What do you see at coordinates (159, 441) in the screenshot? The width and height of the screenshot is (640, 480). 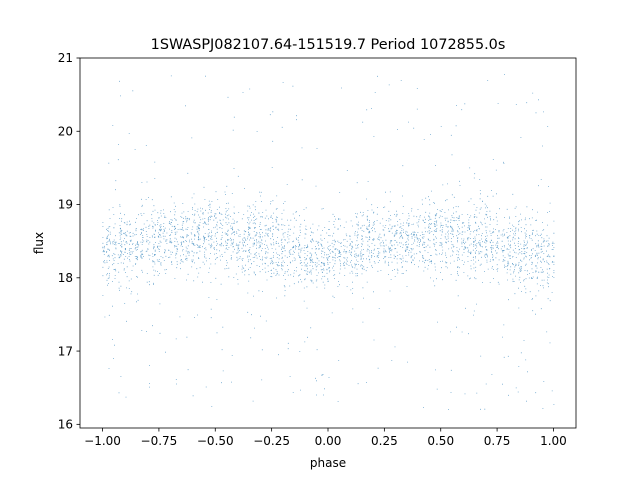 I see `x-tick-label: −0.75` at bounding box center [159, 441].